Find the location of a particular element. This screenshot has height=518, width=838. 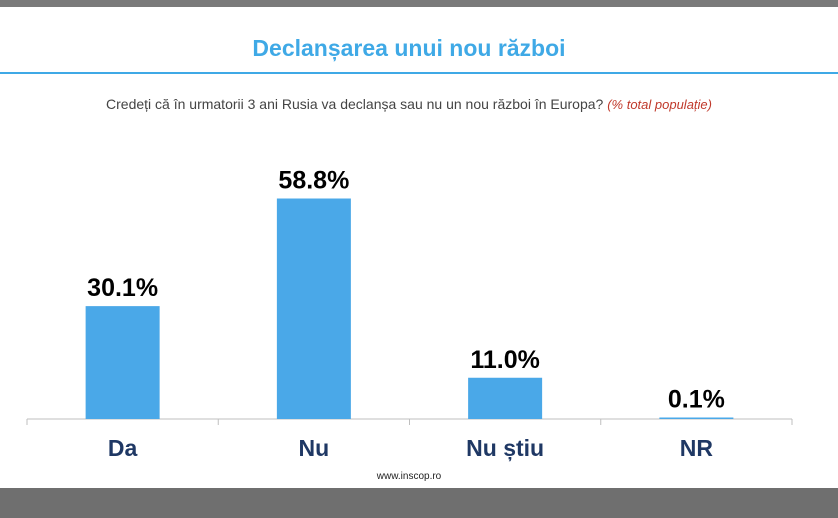

category-label-3: Nu știu is located at coordinates (505, 448).